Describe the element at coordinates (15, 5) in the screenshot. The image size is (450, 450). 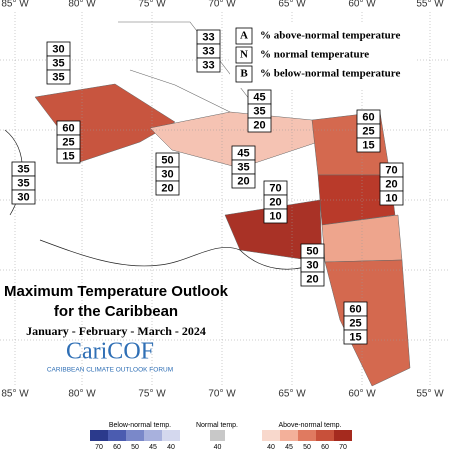
I see `lon-label-top: 85° W` at that location.